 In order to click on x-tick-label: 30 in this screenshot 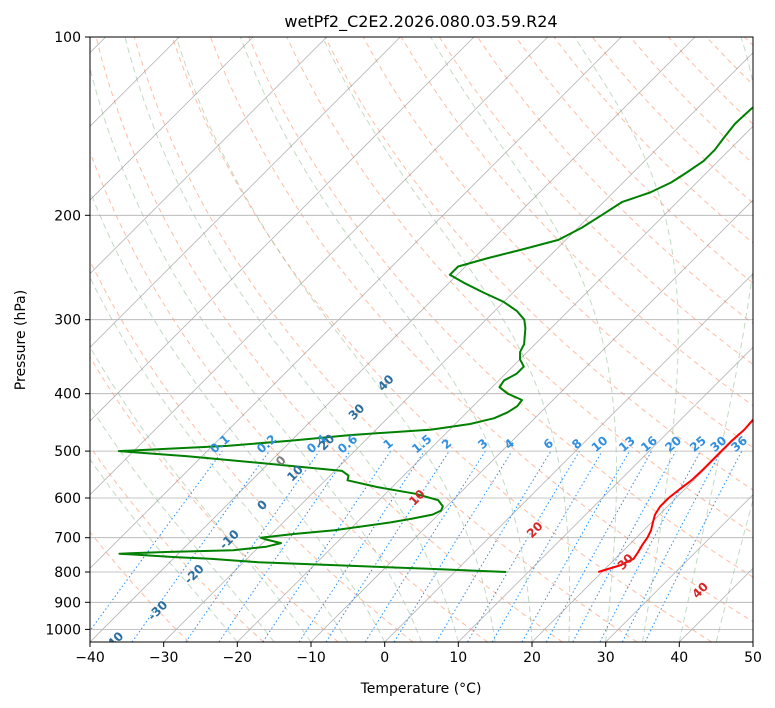, I will do `click(606, 658)`.